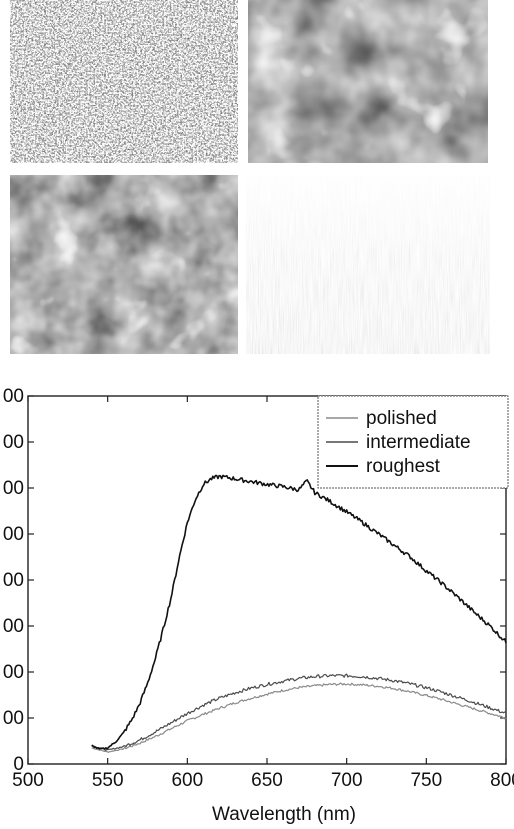 This screenshot has width=514, height=829. I want to click on y-tick-label: 0, so click(18, 764).